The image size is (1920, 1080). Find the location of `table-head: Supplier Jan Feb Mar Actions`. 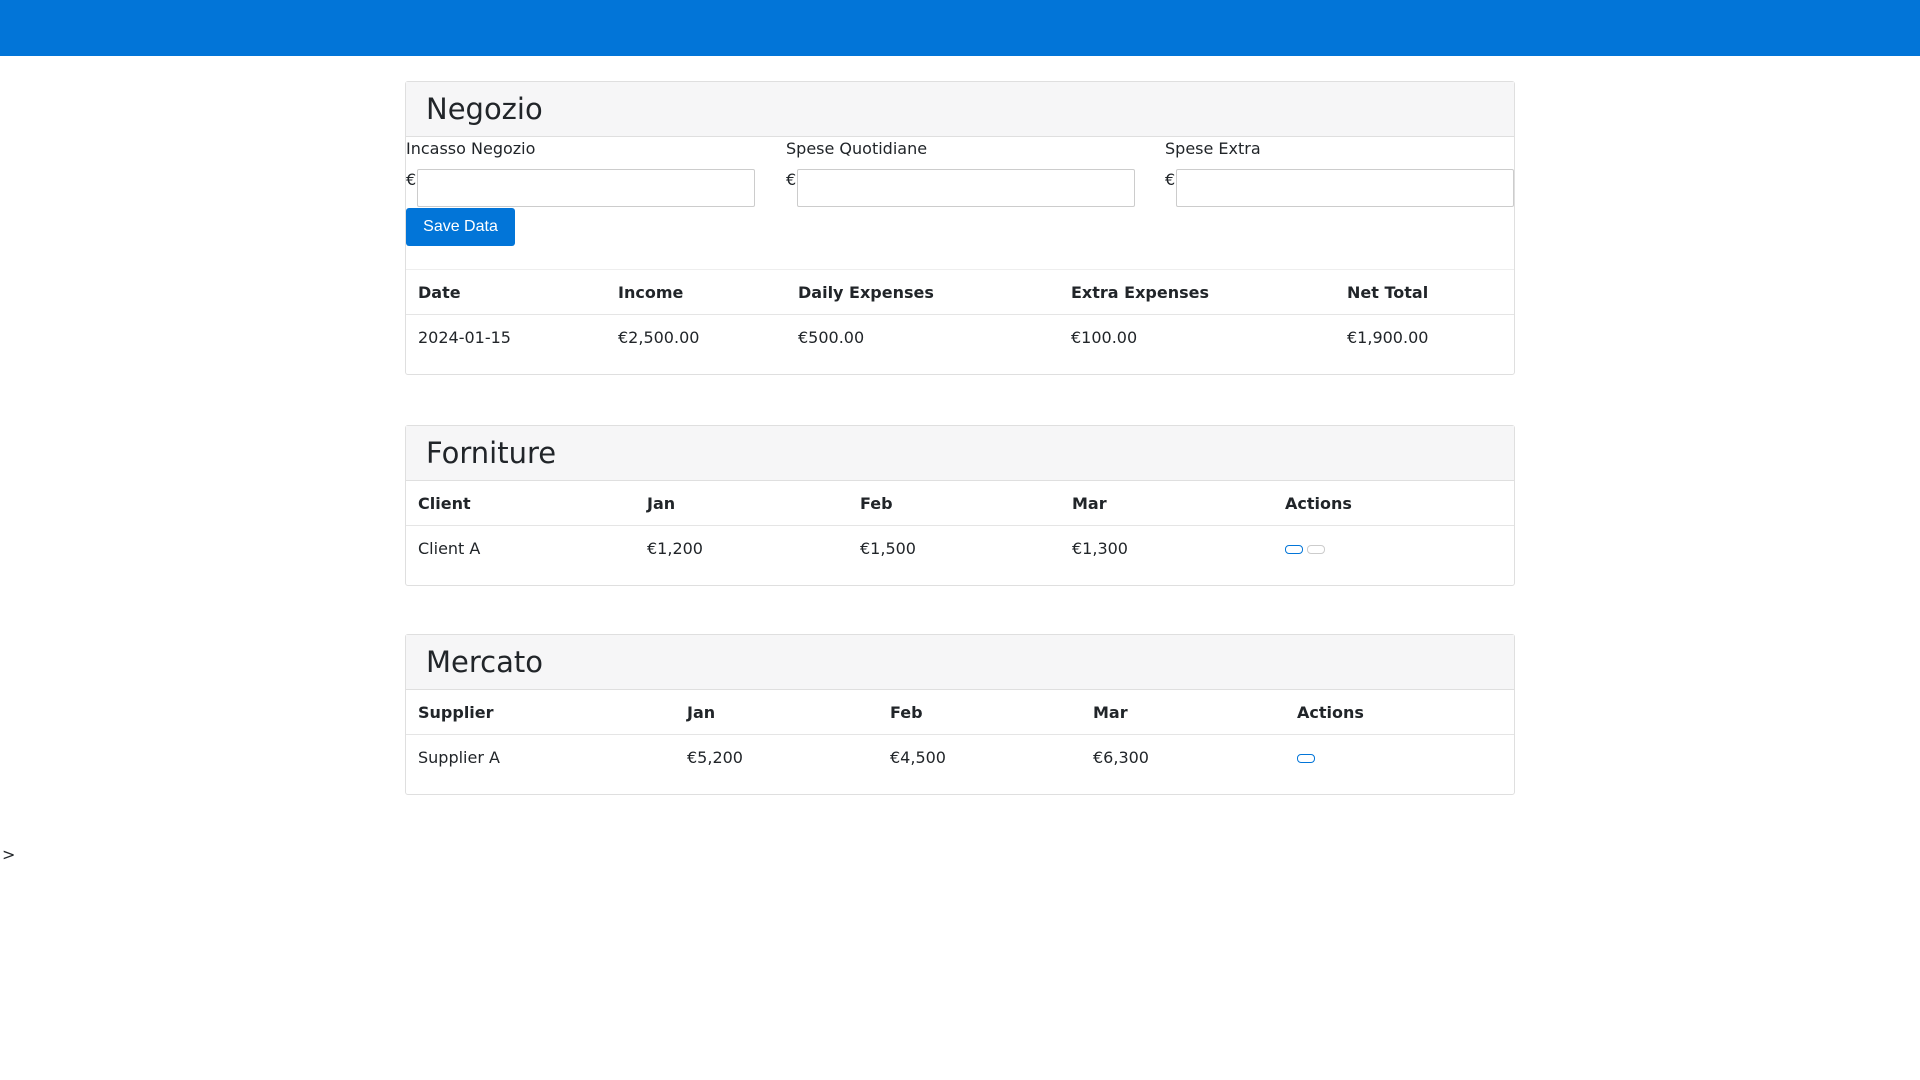

table-head: Supplier Jan Feb Mar Actions is located at coordinates (960, 712).